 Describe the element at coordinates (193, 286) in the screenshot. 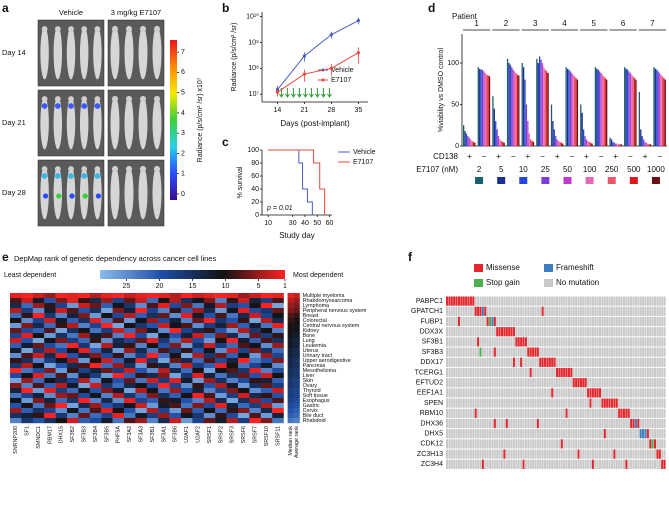

I see `colorbar-tick-label: 15` at that location.